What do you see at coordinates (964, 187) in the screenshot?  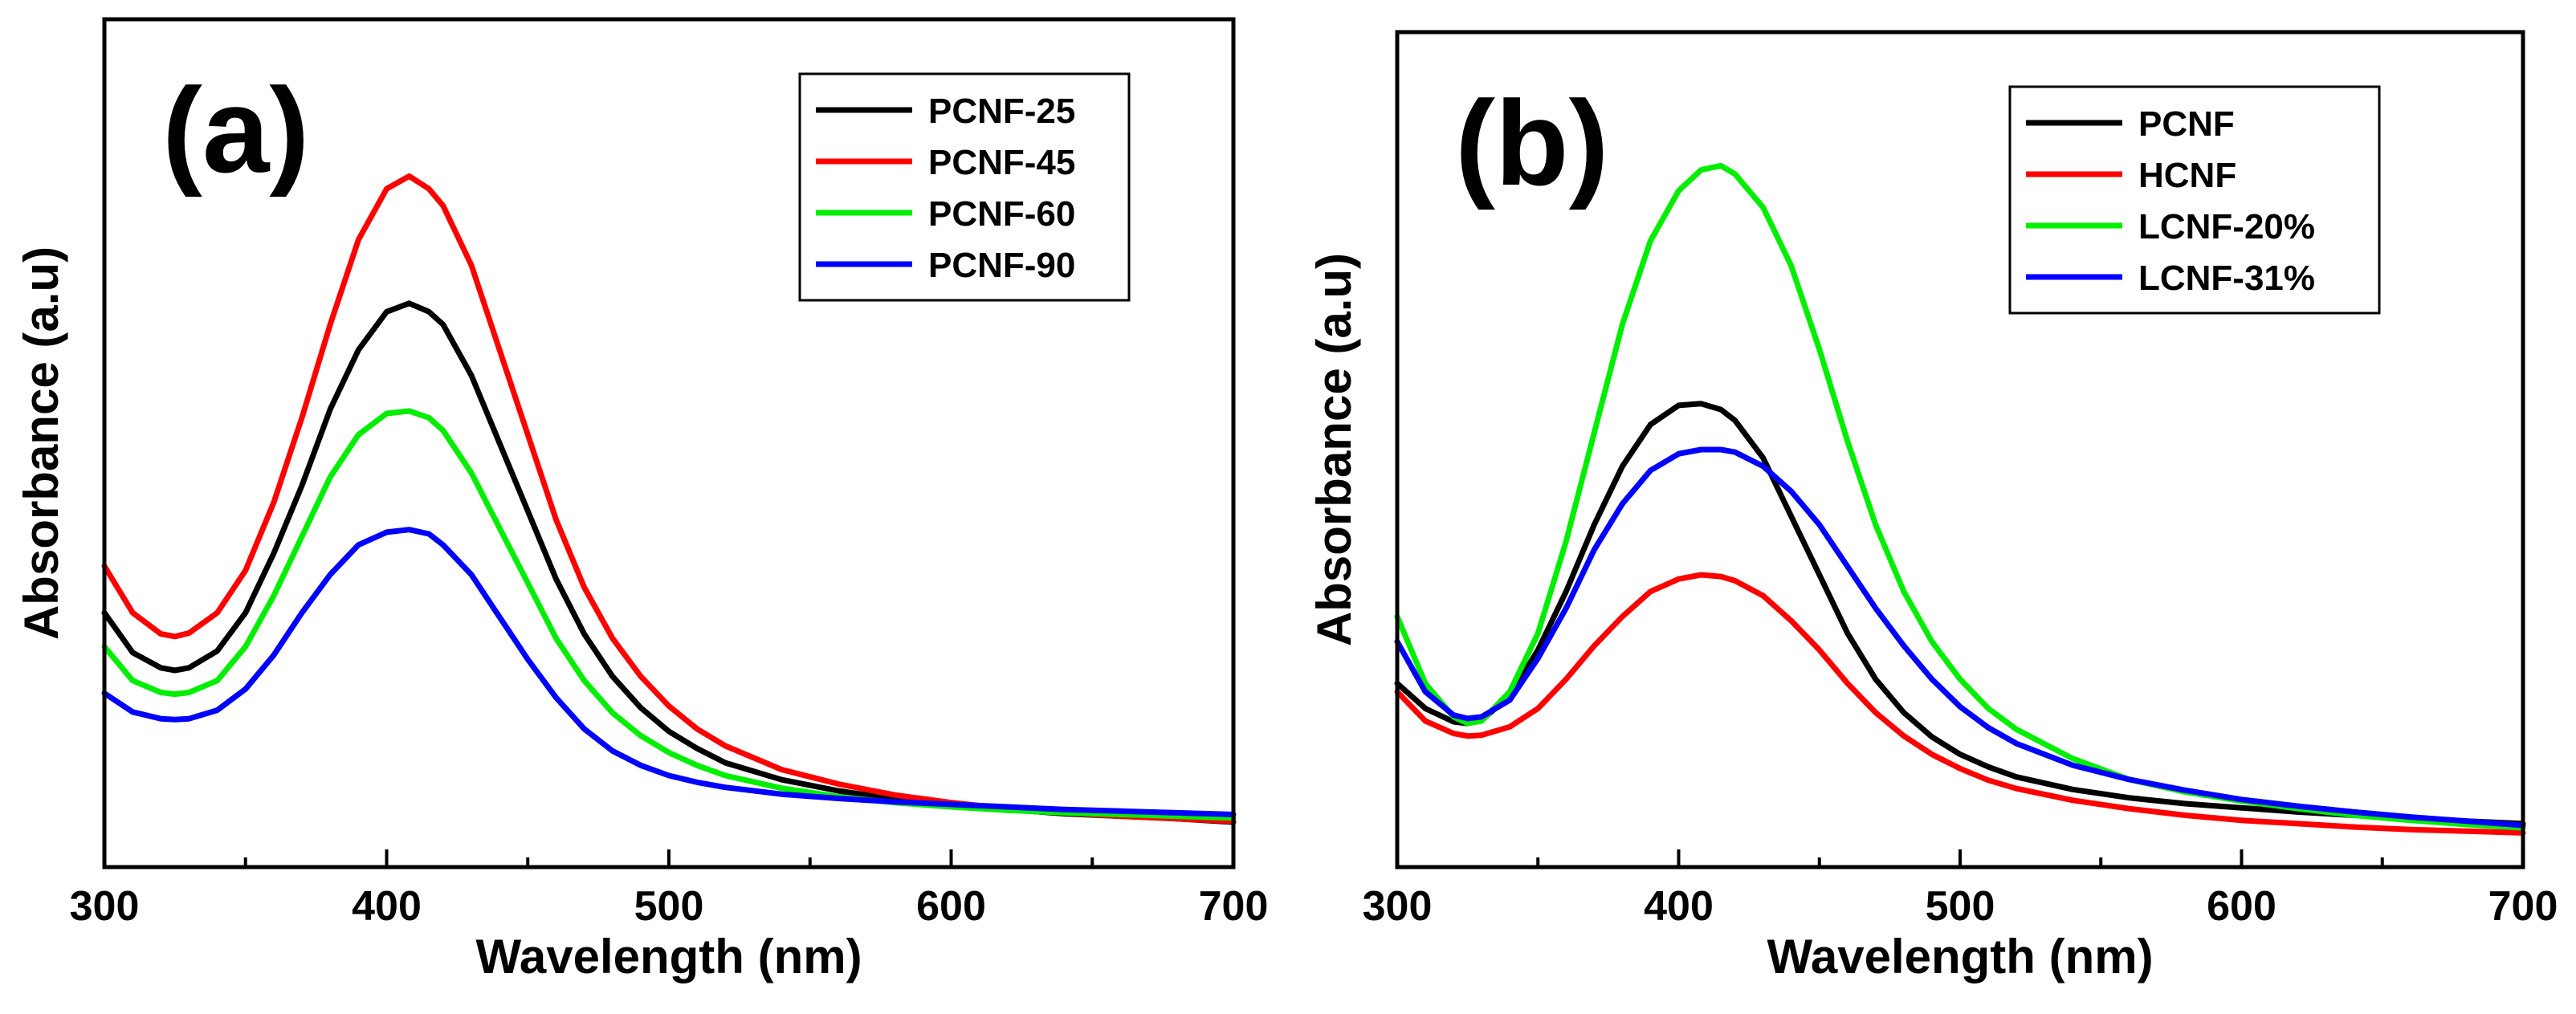 I see `panel-a-legend: PCNF-25 PCNF-45 PCNF-60 PCNF-90` at bounding box center [964, 187].